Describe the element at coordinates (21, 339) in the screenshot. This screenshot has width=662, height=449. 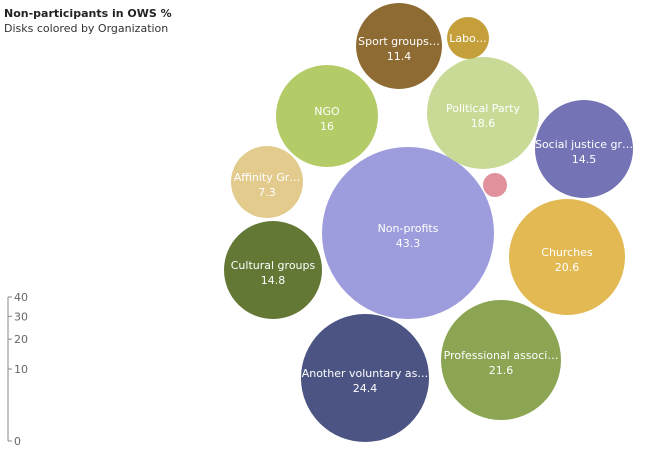
I see `size-scale-tick-label: 20` at that location.